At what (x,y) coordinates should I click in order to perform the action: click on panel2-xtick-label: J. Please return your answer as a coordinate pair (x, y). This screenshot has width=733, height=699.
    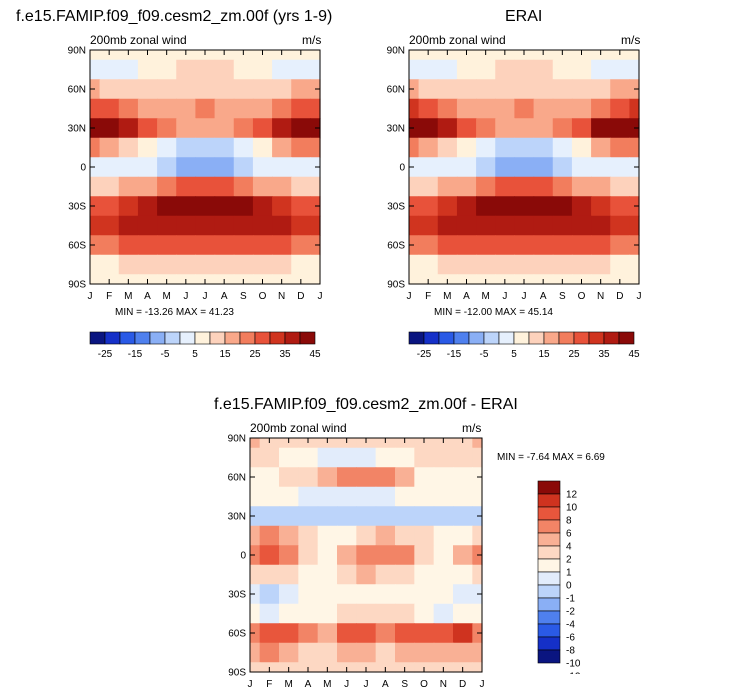
    Looking at the image, I should click on (409, 296).